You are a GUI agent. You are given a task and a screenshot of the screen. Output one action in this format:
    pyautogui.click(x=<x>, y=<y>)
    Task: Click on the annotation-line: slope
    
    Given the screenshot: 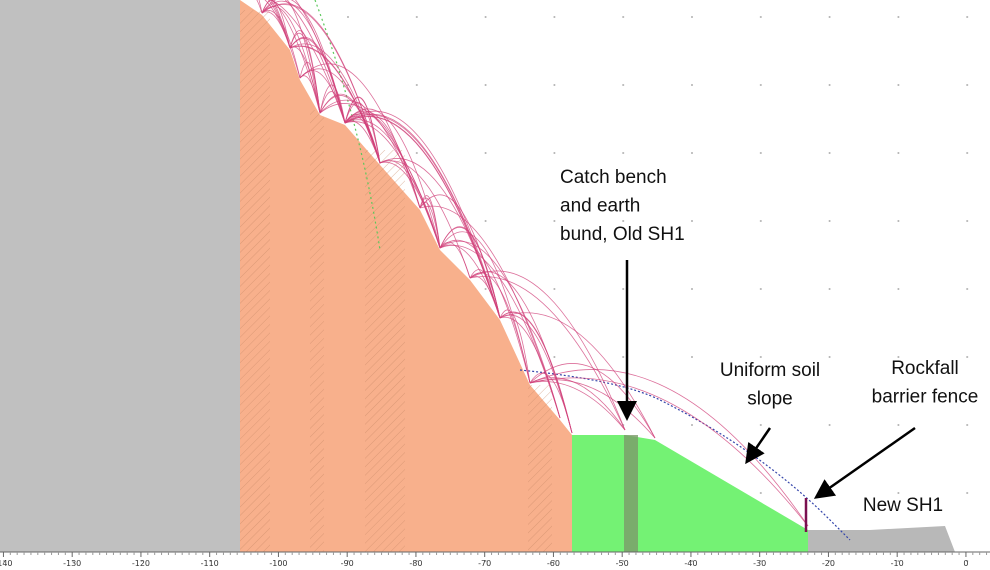 What is the action you would take?
    pyautogui.click(x=769, y=399)
    